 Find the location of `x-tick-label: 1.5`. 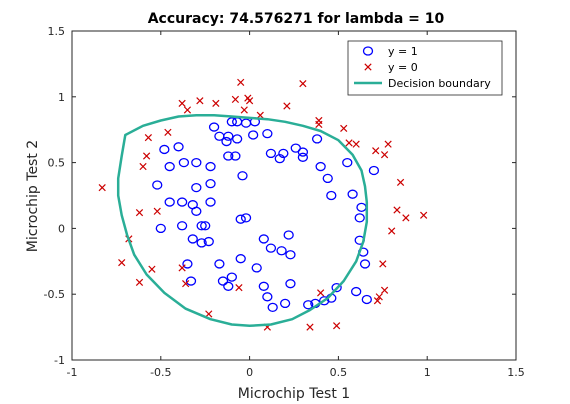

x-tick-label: 1.5 is located at coordinates (516, 372).